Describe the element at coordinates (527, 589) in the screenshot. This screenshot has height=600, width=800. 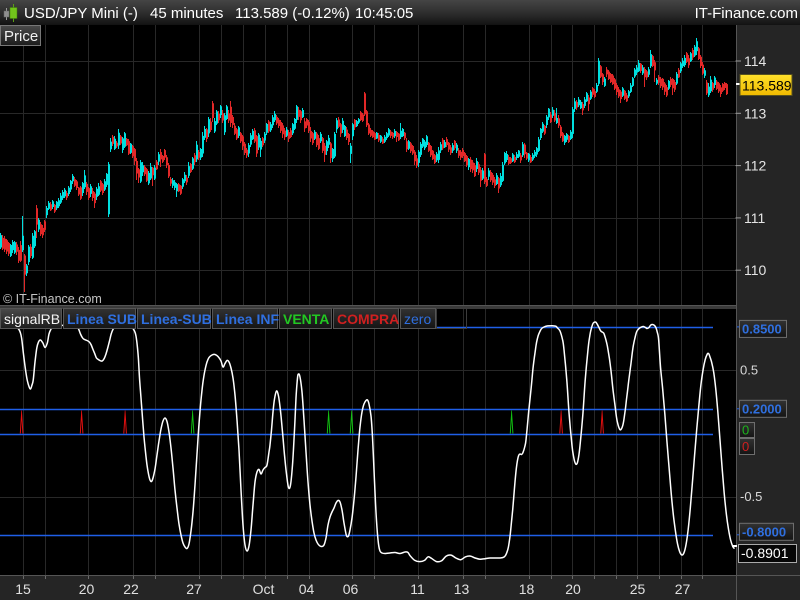
I see `svg-text: 18` at that location.